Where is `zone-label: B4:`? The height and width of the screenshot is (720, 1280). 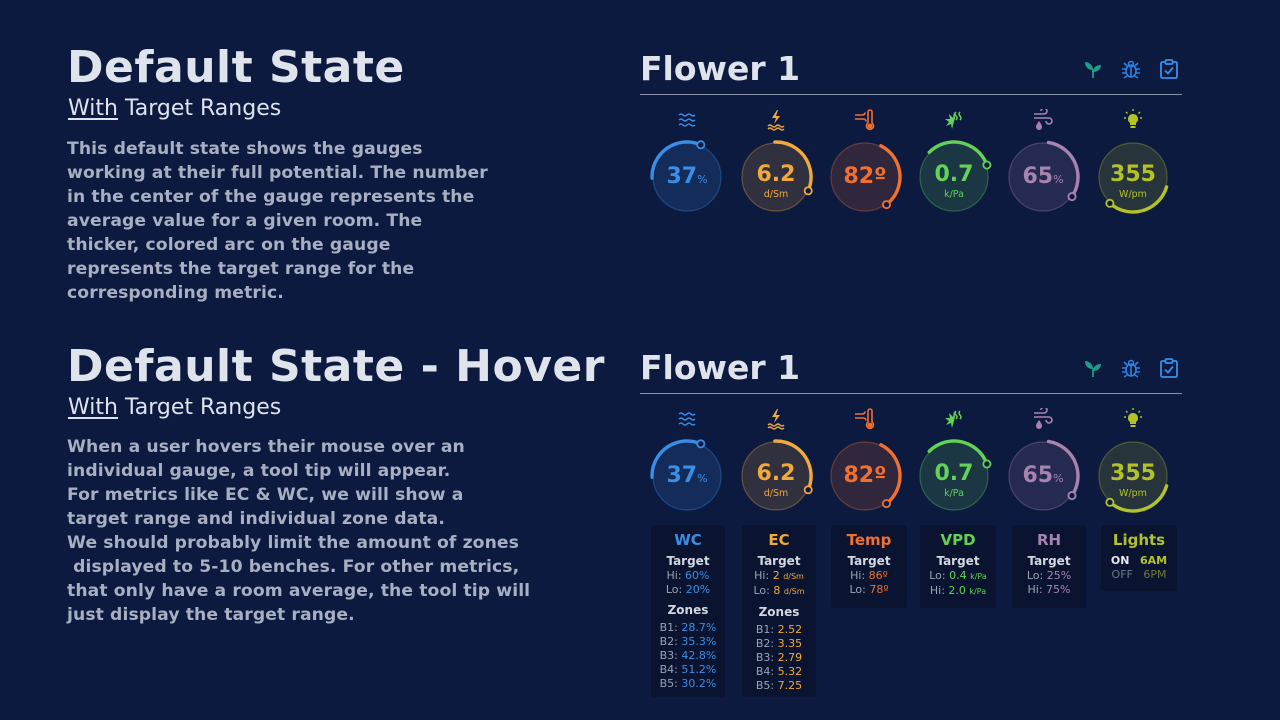
zone-label: B4: is located at coordinates (670, 669).